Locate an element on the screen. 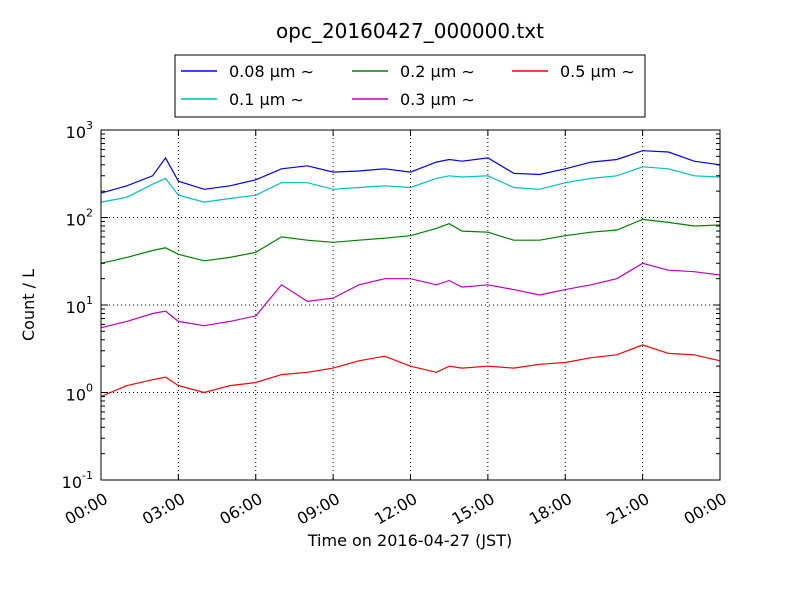 The width and height of the screenshot is (800, 600). y-tick-label: 10¹ is located at coordinates (79, 305).